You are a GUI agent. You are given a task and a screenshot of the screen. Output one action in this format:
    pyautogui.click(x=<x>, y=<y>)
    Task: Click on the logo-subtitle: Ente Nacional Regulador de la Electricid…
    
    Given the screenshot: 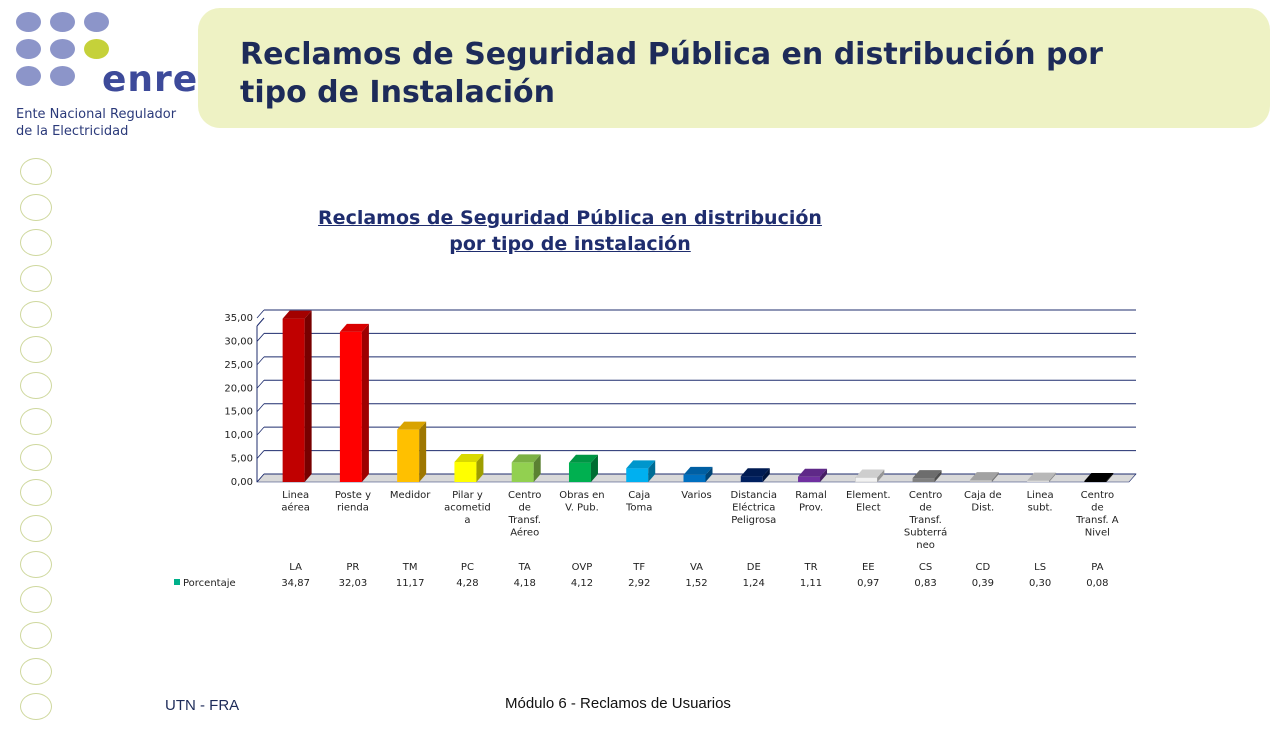 What is the action you would take?
    pyautogui.click(x=96, y=123)
    